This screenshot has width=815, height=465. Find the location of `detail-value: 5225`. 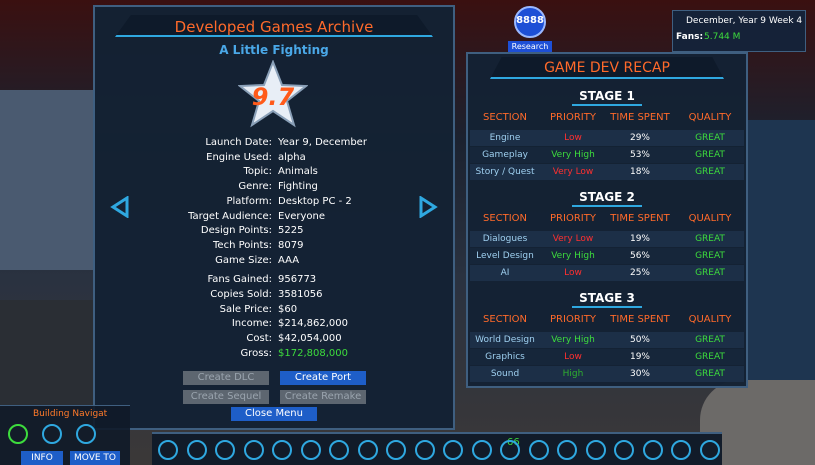

detail-value: 5225 is located at coordinates (291, 231).